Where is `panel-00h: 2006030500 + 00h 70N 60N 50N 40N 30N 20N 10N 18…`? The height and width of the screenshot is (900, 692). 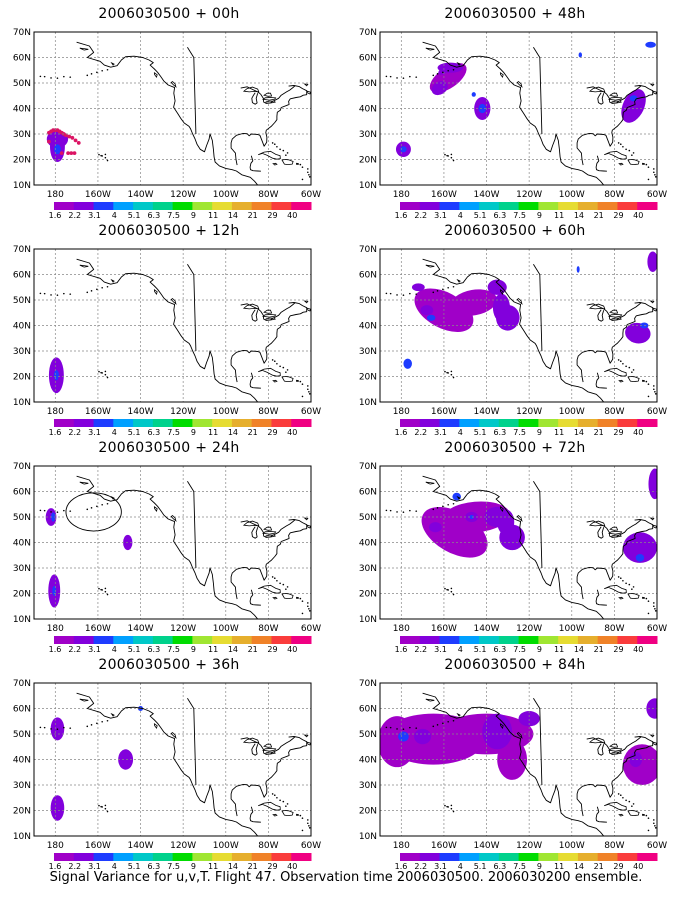
panel-00h: 2006030500 + 00h 70N 60N 50N 40N 30N 20N 10N 18… is located at coordinates (169, 111).